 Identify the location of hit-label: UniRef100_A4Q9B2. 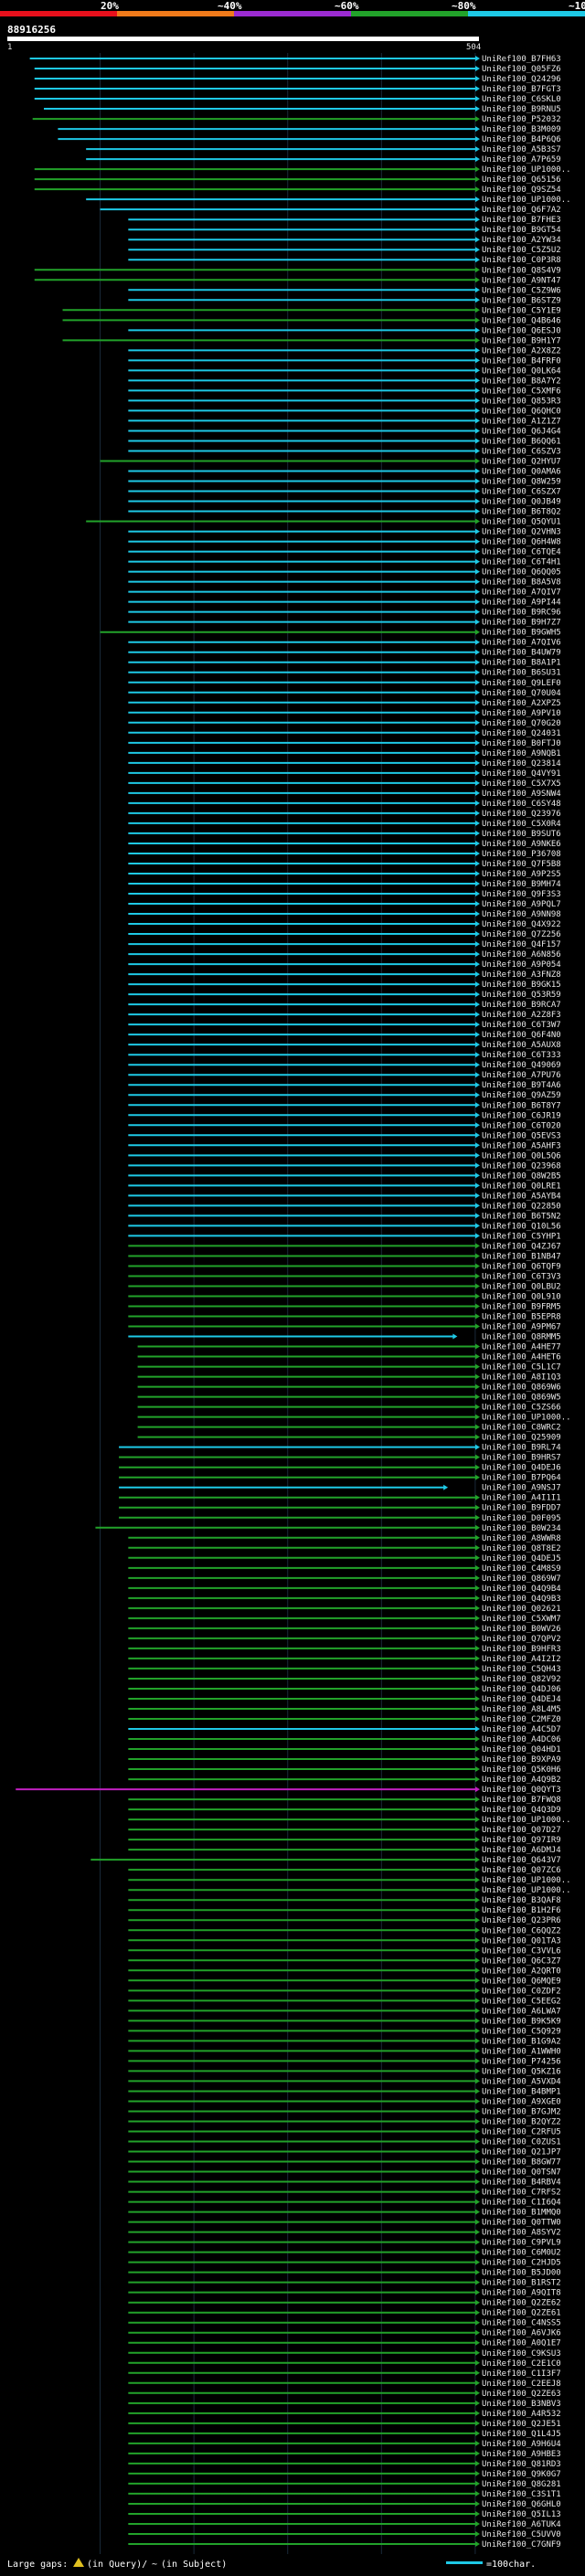
(521, 1780).